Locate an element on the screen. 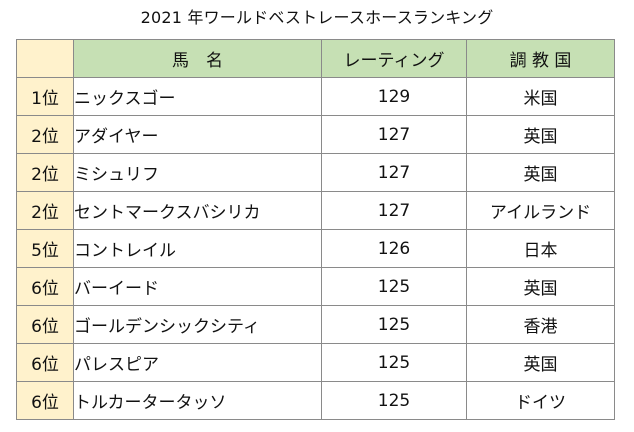 This screenshot has width=634, height=432. country-cell: 日本 is located at coordinates (540, 248).